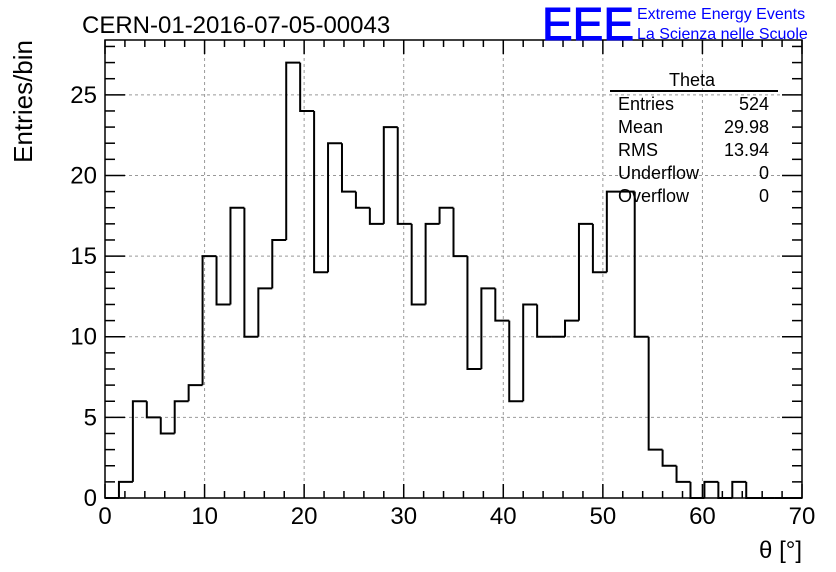  What do you see at coordinates (83, 95) in the screenshot?
I see `y-tick-label: 25` at bounding box center [83, 95].